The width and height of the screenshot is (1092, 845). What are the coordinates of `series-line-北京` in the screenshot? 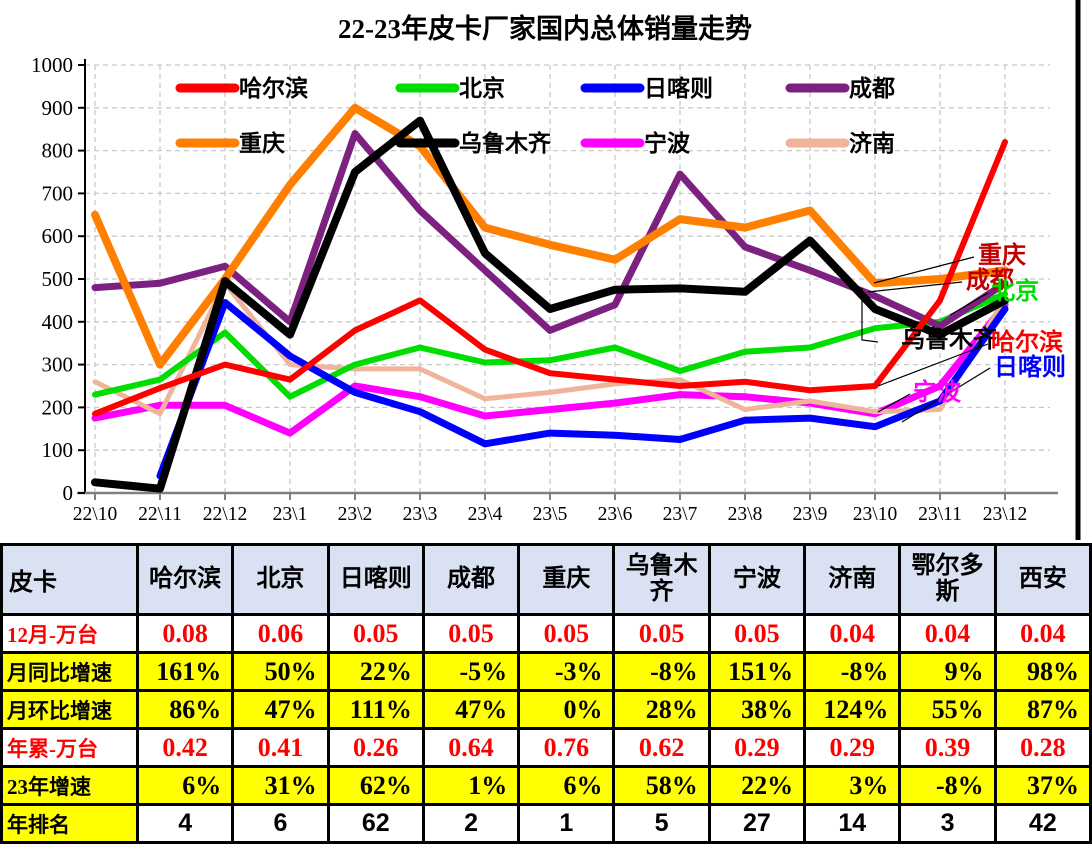 It's located at (550, 345).